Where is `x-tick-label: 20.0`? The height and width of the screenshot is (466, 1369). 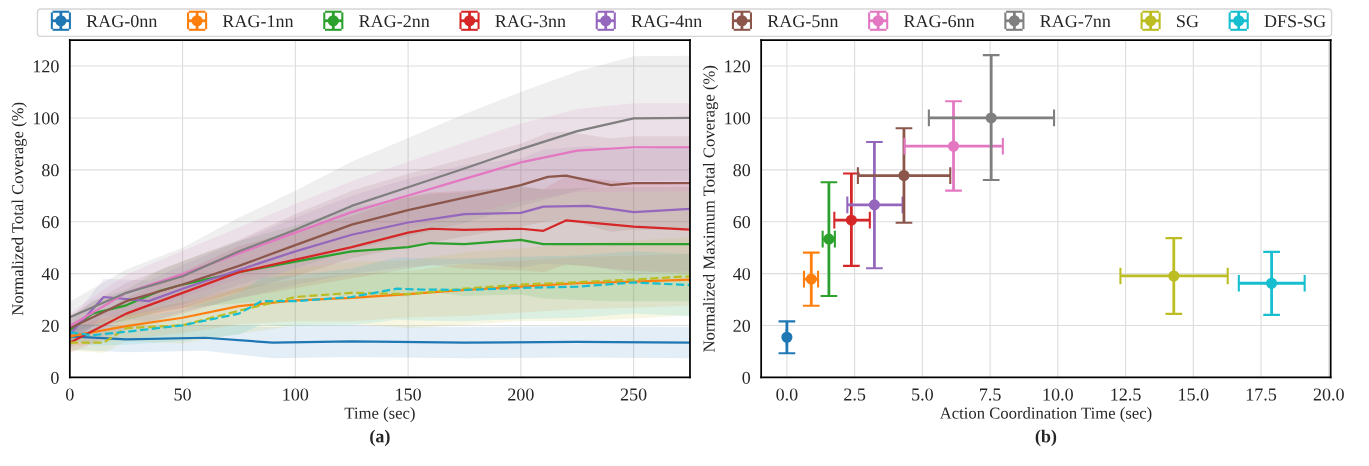 x-tick-label: 20.0 is located at coordinates (1328, 394).